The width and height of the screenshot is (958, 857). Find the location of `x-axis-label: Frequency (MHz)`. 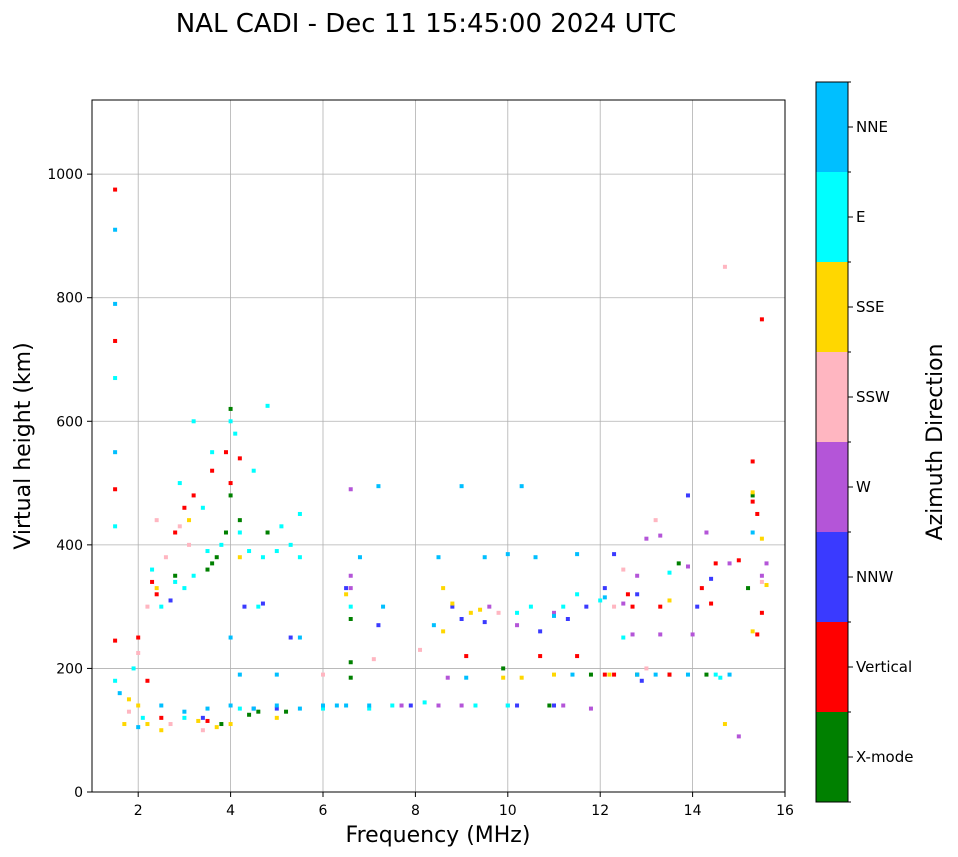

x-axis-label: Frequency (MHz) is located at coordinates (438, 835).